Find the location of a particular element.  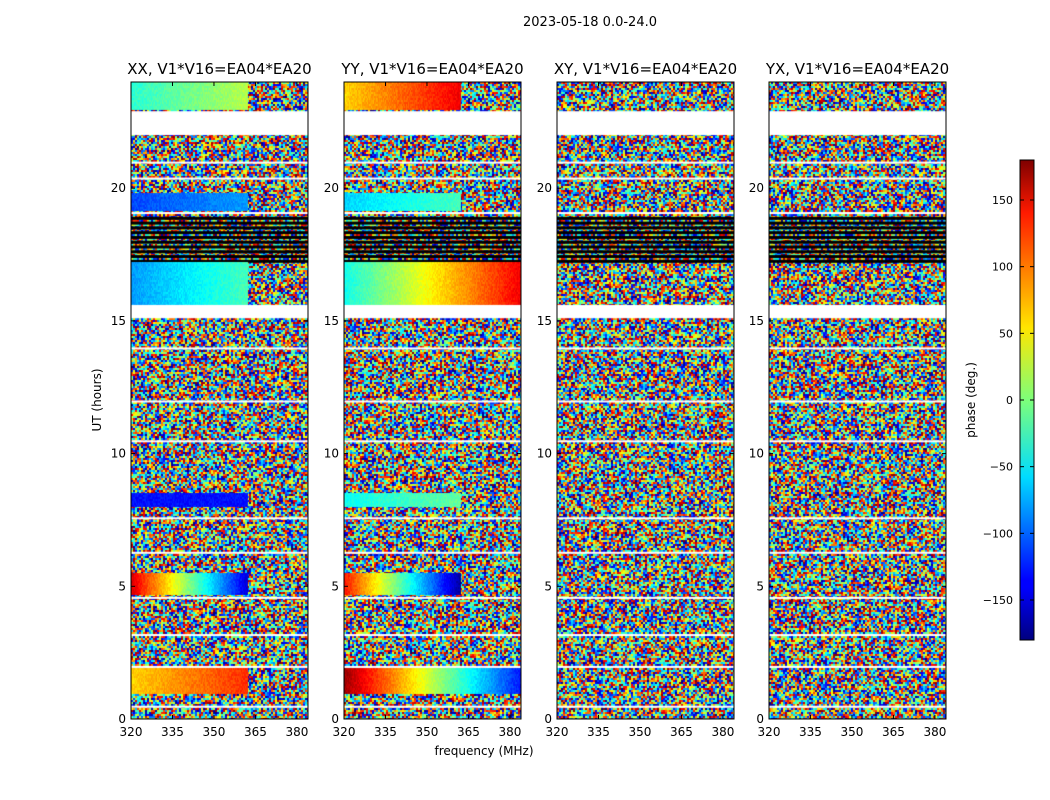

colorbar-tick-label: 100 is located at coordinates (1002, 267).